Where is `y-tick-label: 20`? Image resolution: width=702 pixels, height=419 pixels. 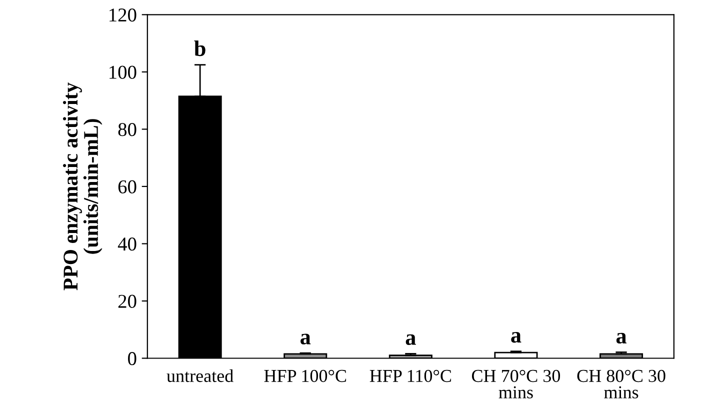
y-tick-label: 20 is located at coordinates (127, 301).